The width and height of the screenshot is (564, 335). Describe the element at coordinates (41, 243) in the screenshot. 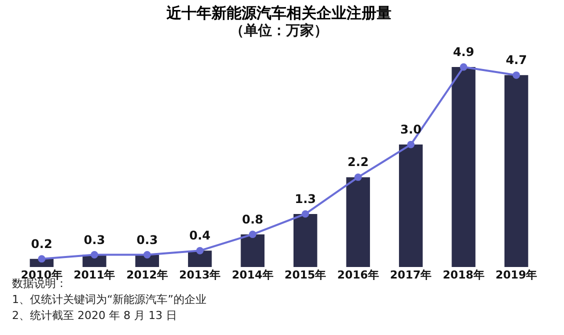

I see `data-label: 0.2` at that location.